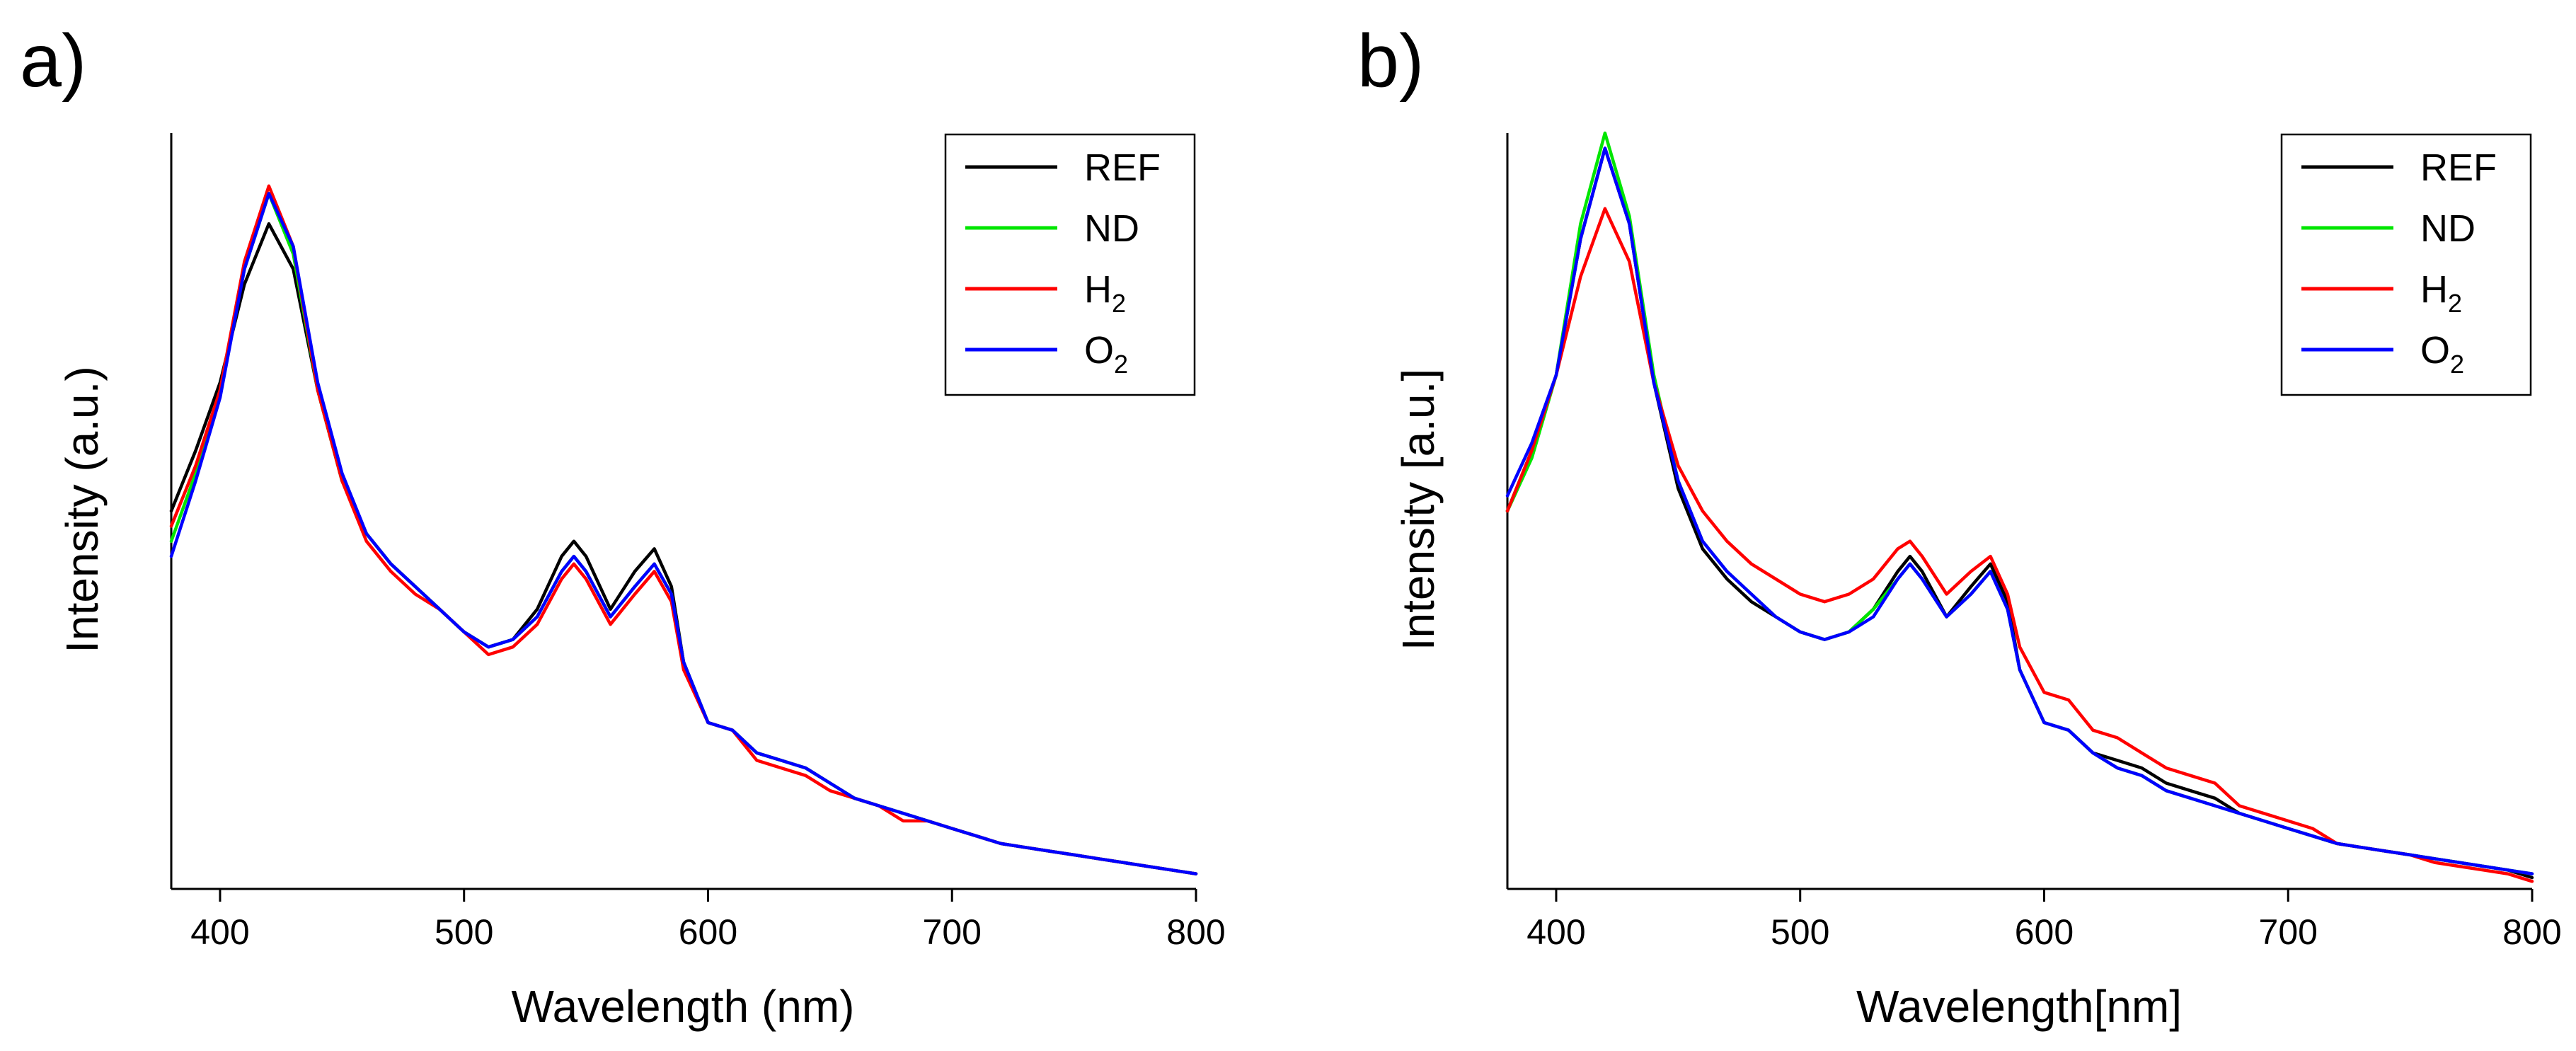 The width and height of the screenshot is (2576, 1051). I want to click on y-axis-title-a: Intensity (a.u.), so click(83, 509).